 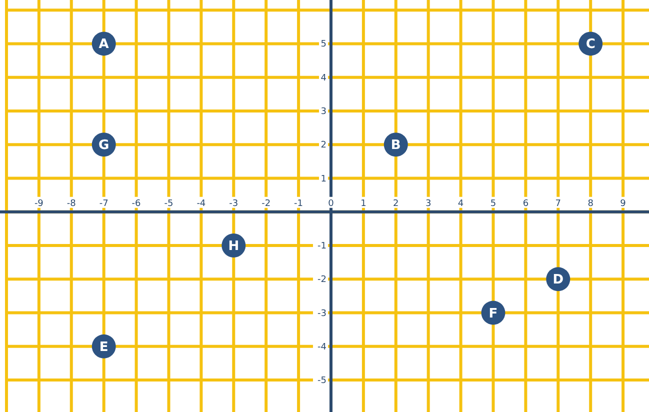 What do you see at coordinates (169, 203) in the screenshot?
I see `x-tick-label: -5` at bounding box center [169, 203].